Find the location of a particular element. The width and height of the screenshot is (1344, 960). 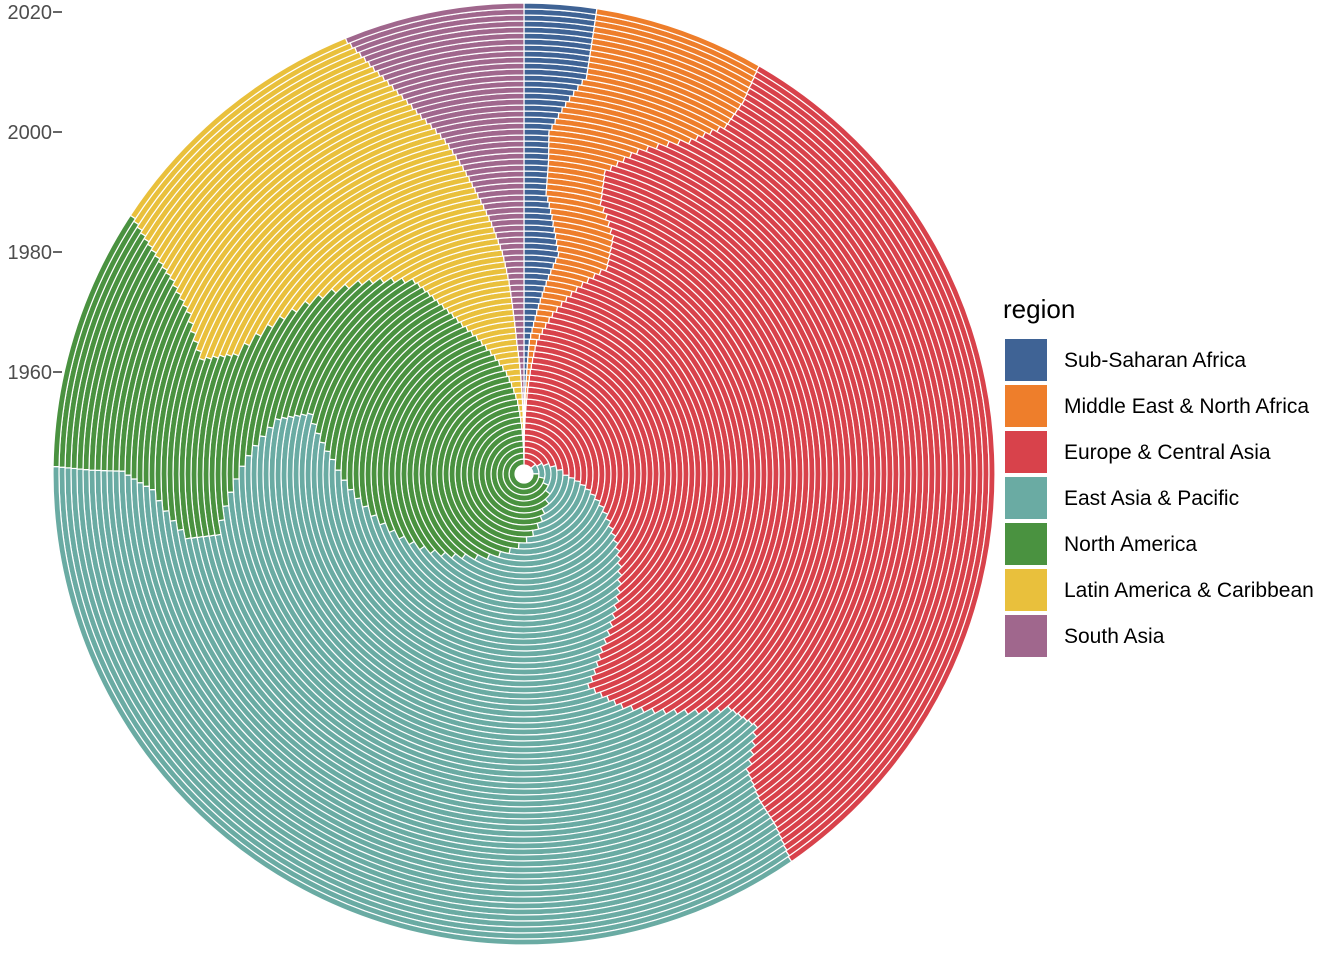

ring-segment-south-asia-1953 is located at coordinates (523, 414).